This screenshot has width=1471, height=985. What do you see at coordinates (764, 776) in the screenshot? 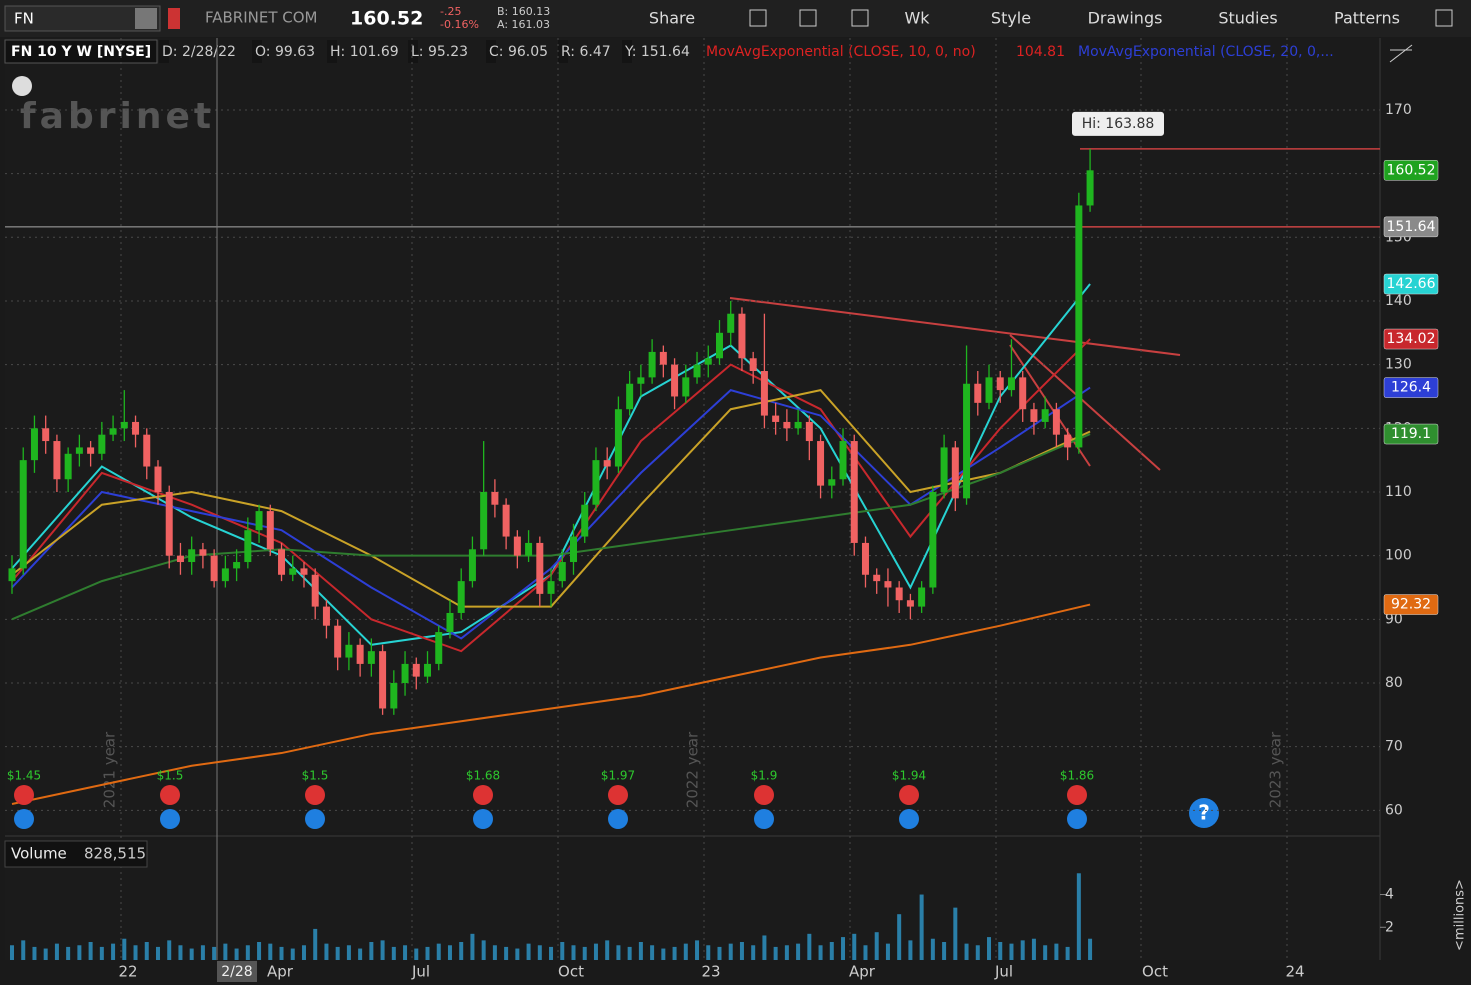
I see `dividend-label: $1.9` at bounding box center [764, 776].